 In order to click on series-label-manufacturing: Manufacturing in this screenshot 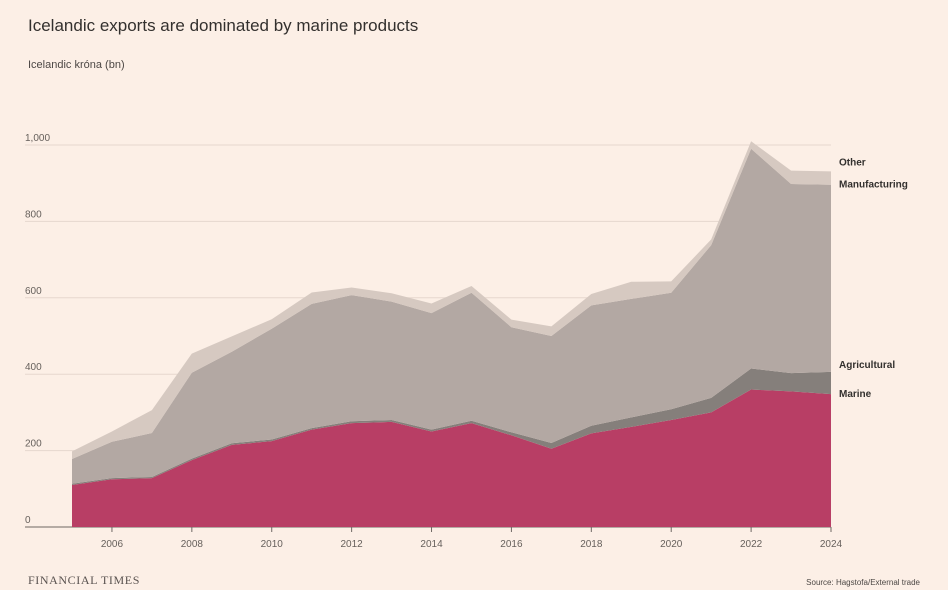, I will do `click(873, 185)`.